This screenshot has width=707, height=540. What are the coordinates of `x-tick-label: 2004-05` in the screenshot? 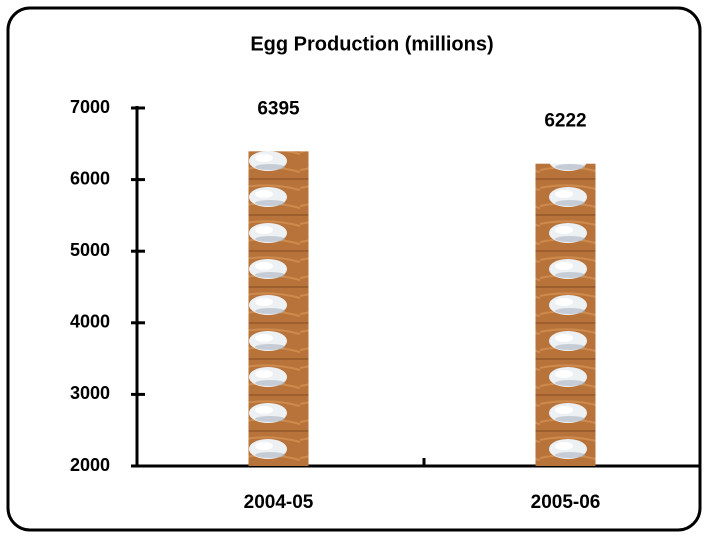 It's located at (279, 502).